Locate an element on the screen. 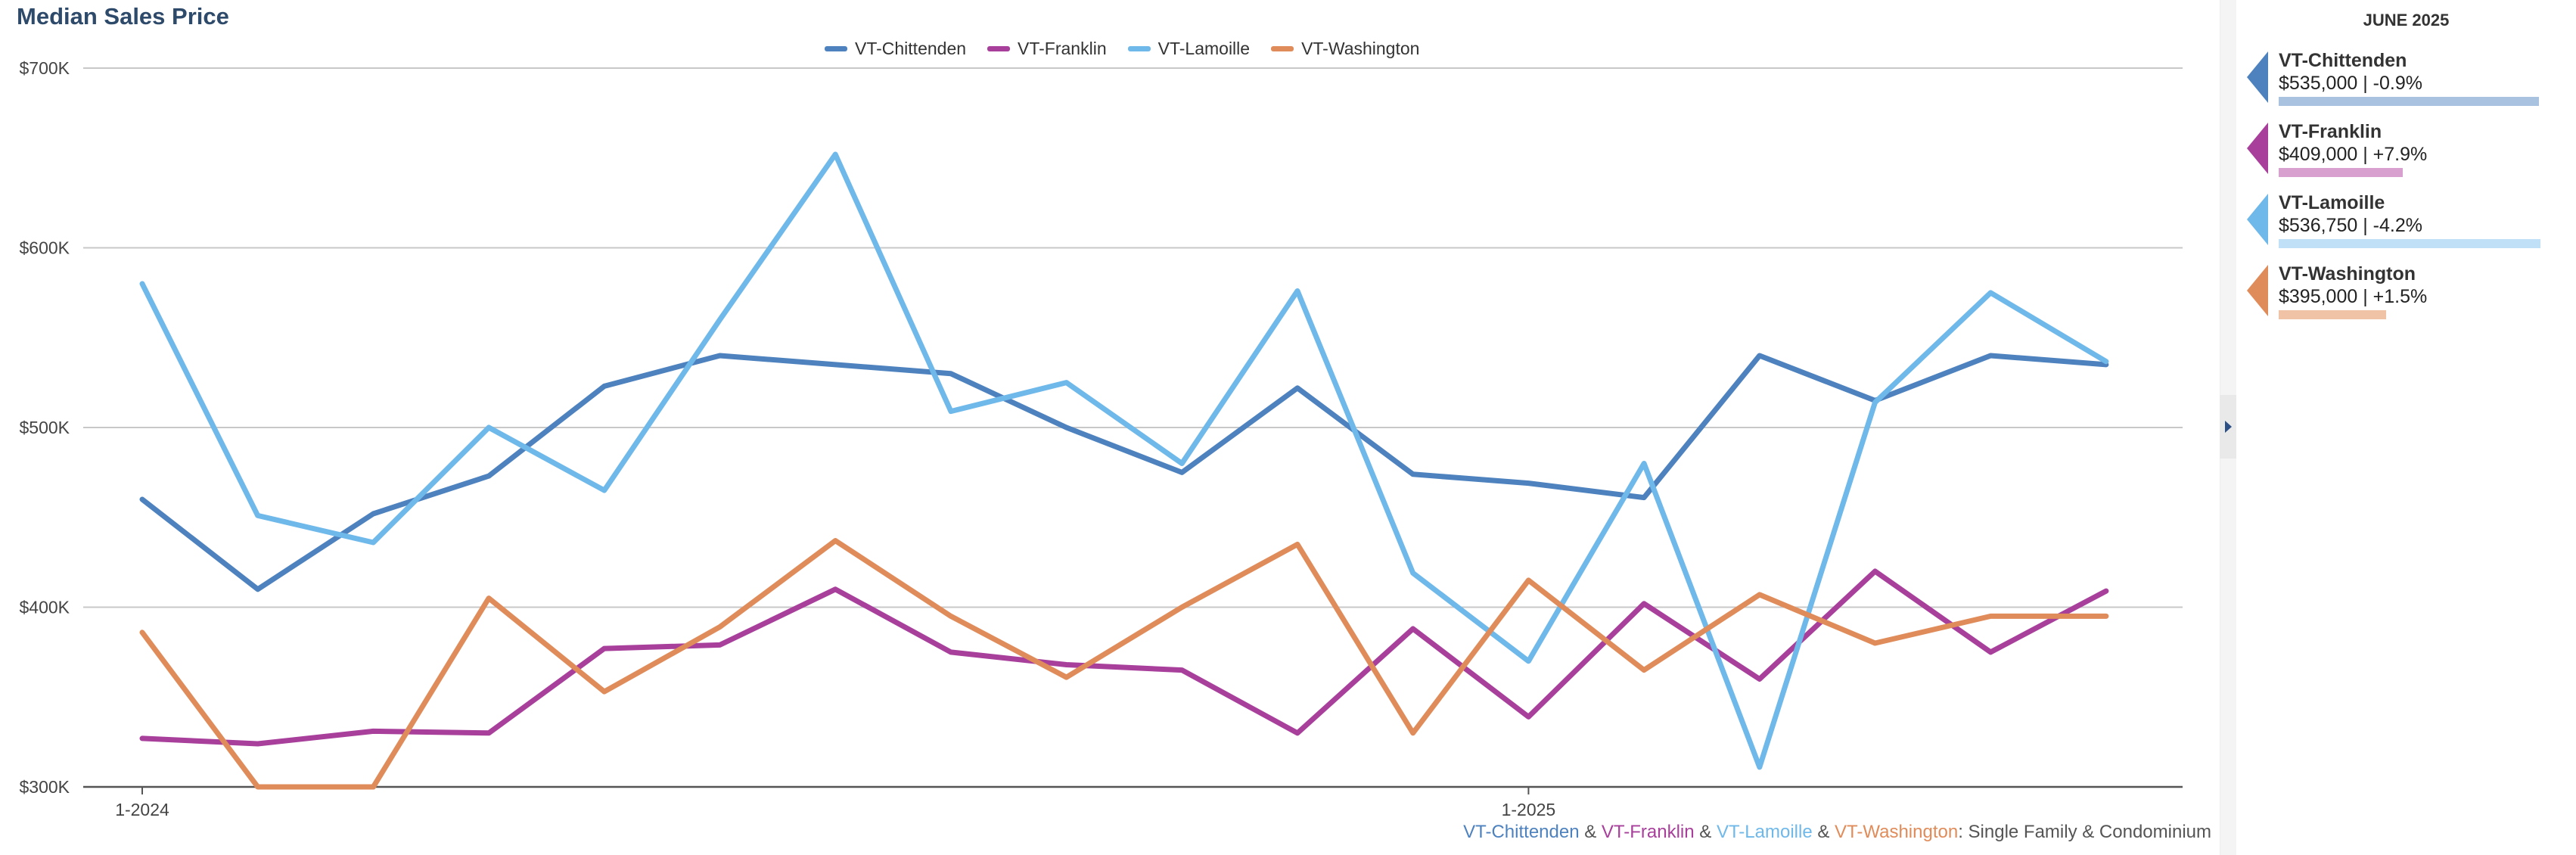  summary-item-name: VT-Franklin is located at coordinates (2330, 131).